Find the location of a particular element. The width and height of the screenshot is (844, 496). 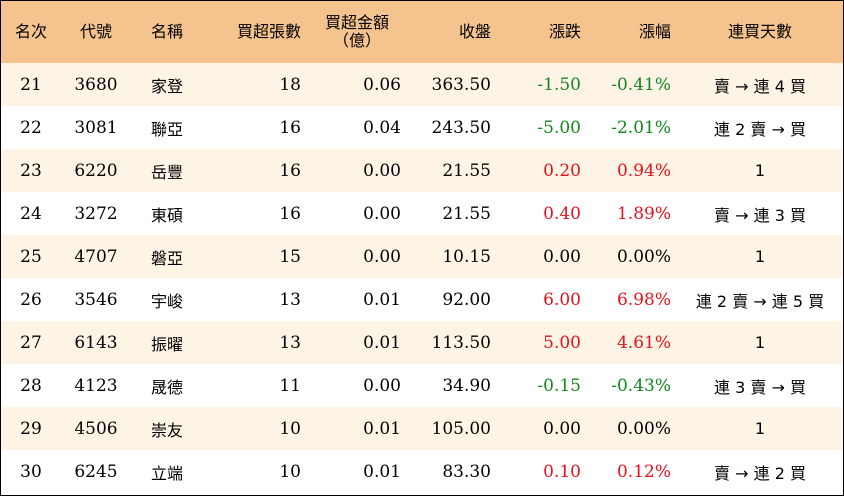

table-row: 25 4707 磐亞 15 0.00 10.15 0.00 0.00% 1 is located at coordinates (422, 256).